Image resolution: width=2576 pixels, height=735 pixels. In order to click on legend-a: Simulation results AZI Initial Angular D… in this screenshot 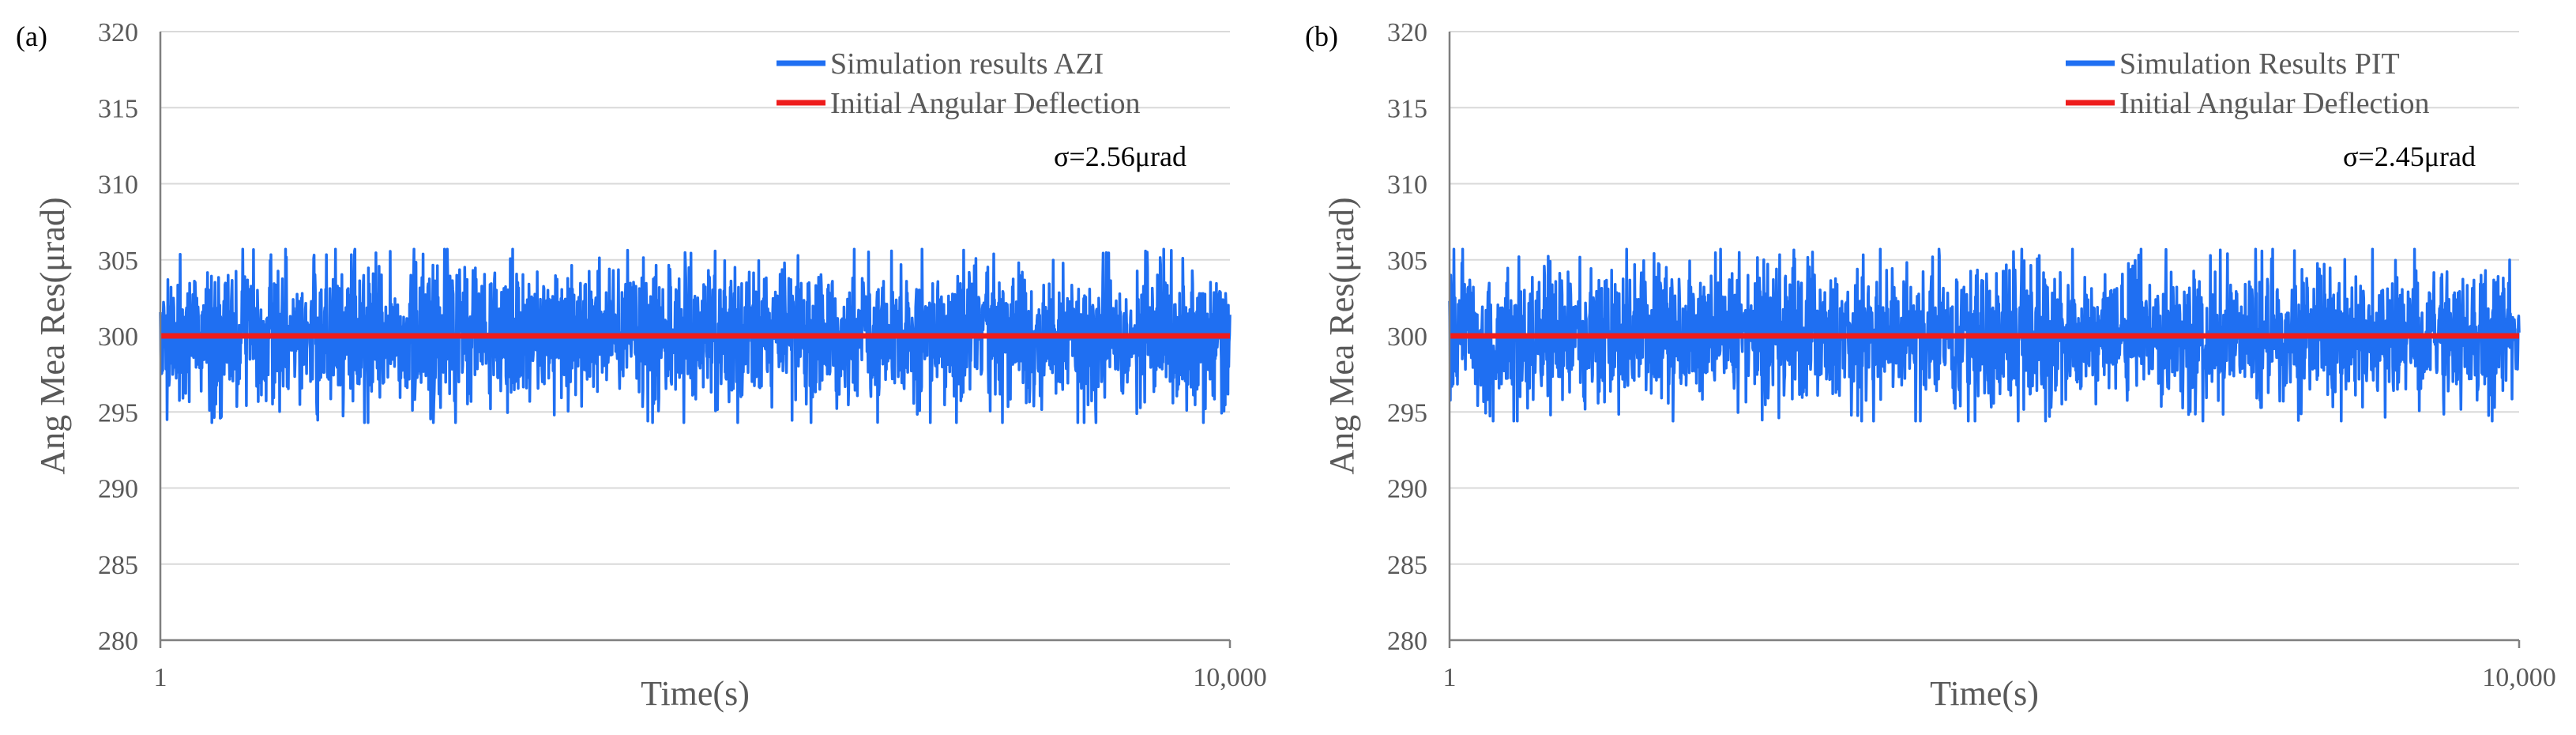, I will do `click(959, 83)`.